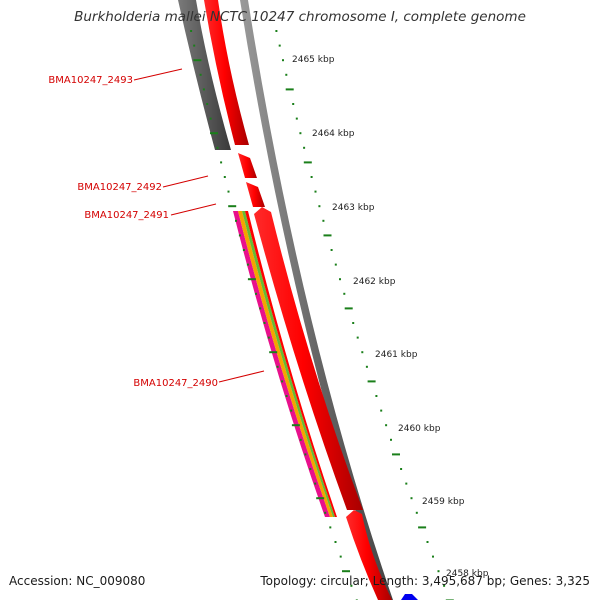  What do you see at coordinates (409, 597) in the screenshot?
I see `gene-blue-feature` at bounding box center [409, 597].